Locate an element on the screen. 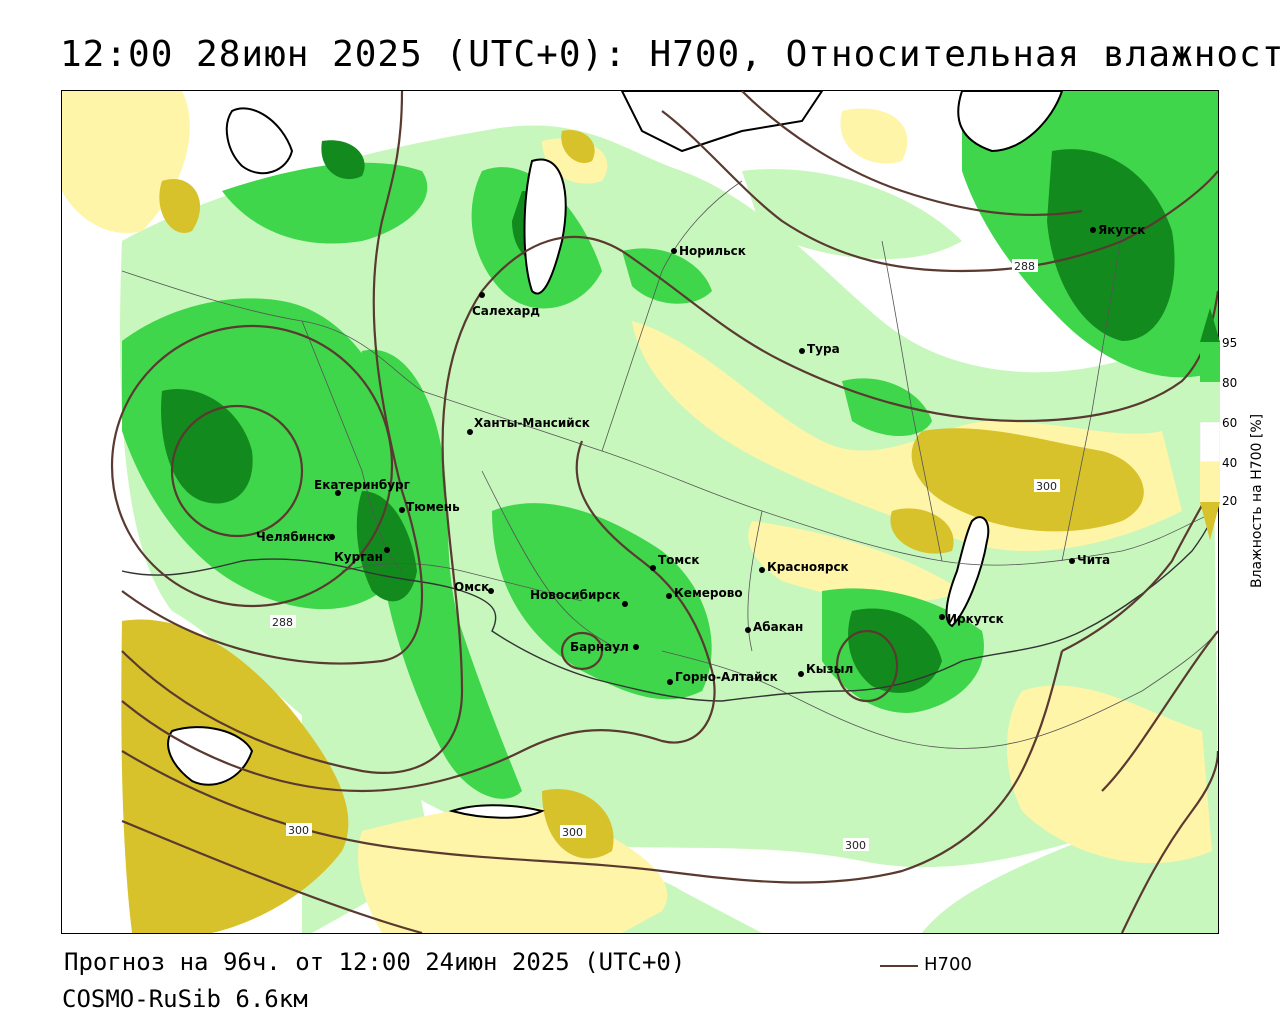 The image size is (1280, 1024). city-chita: Чита is located at coordinates (1089, 560).